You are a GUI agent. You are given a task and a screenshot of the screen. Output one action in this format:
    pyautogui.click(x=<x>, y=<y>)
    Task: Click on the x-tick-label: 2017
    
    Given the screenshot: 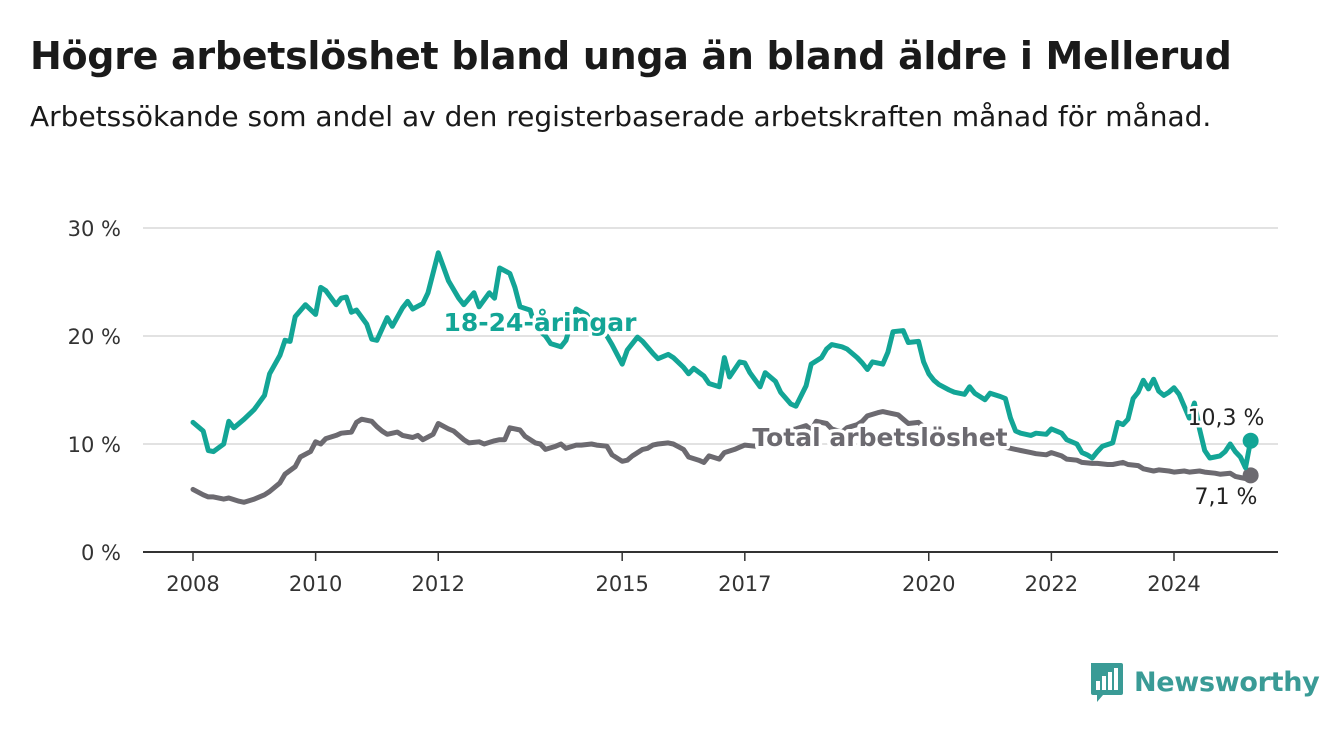 What is the action you would take?
    pyautogui.click(x=744, y=584)
    